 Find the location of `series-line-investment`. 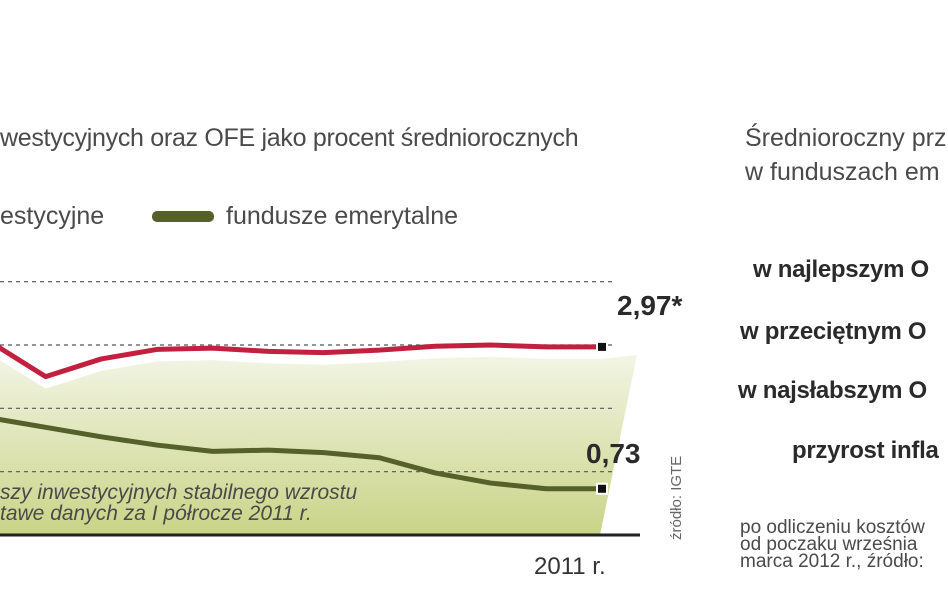

series-line-investment is located at coordinates (302, 361).